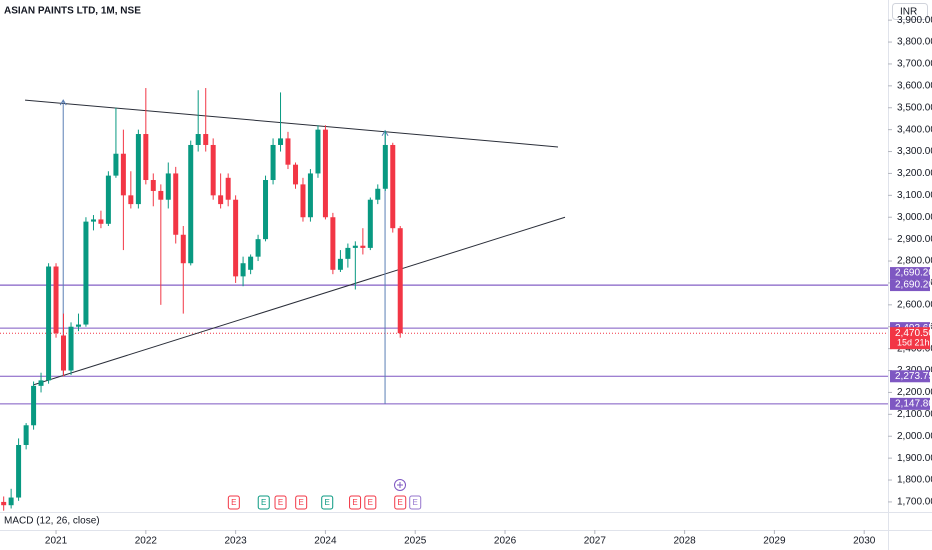 The height and width of the screenshot is (550, 932). I want to click on price-label: 2,147.80, so click(913, 404).